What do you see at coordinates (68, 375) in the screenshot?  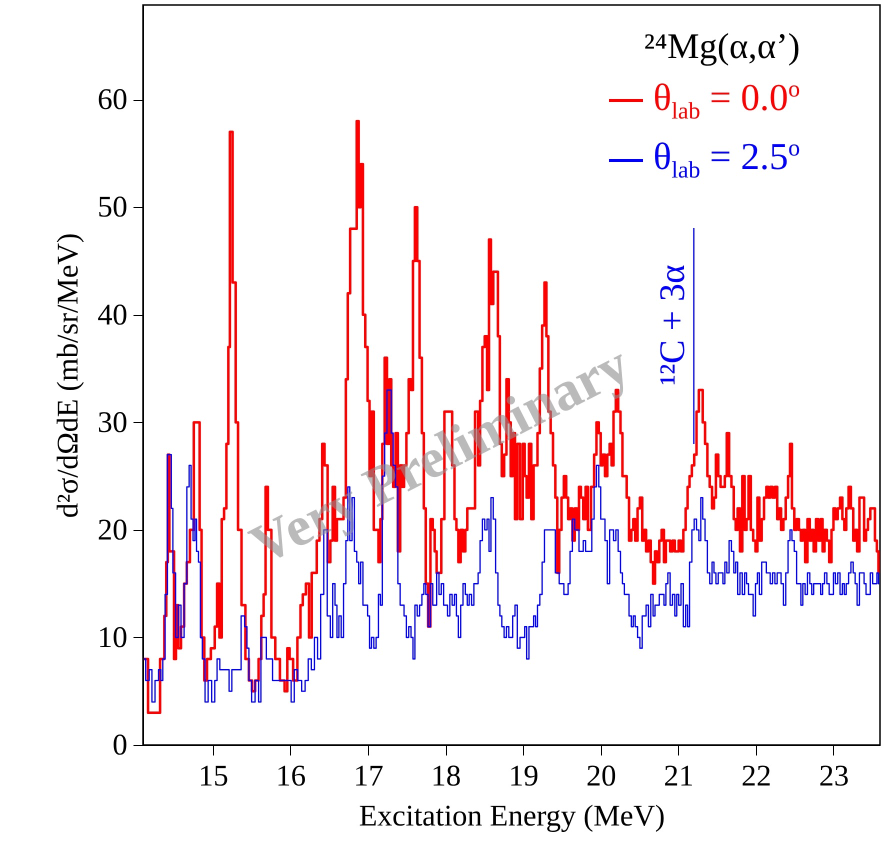 I see `y-axis-title: d²σ/dΩdE (mb/sr/MeV)` at bounding box center [68, 375].